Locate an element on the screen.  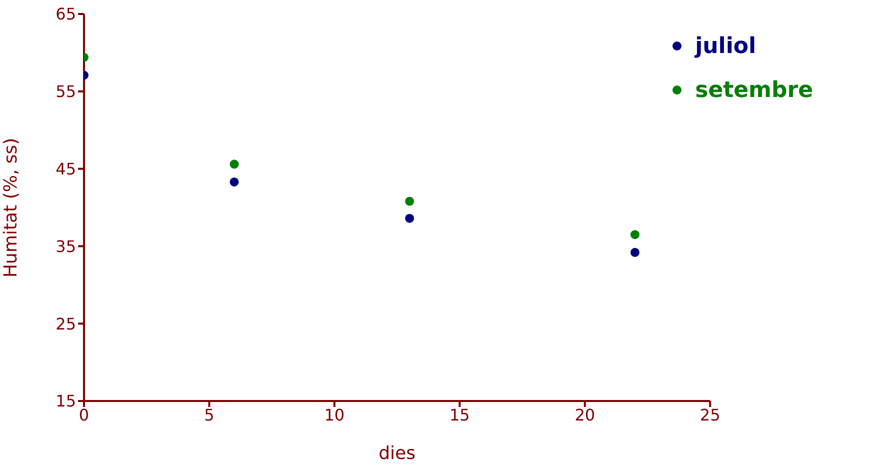
y-tick-label: 25 is located at coordinates (66, 324).